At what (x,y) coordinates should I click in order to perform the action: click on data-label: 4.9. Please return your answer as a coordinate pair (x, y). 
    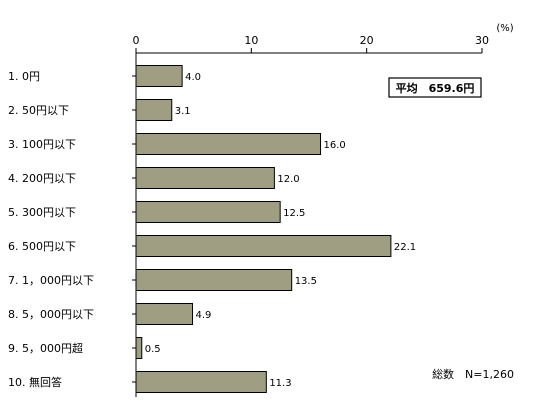
    Looking at the image, I should click on (204, 315).